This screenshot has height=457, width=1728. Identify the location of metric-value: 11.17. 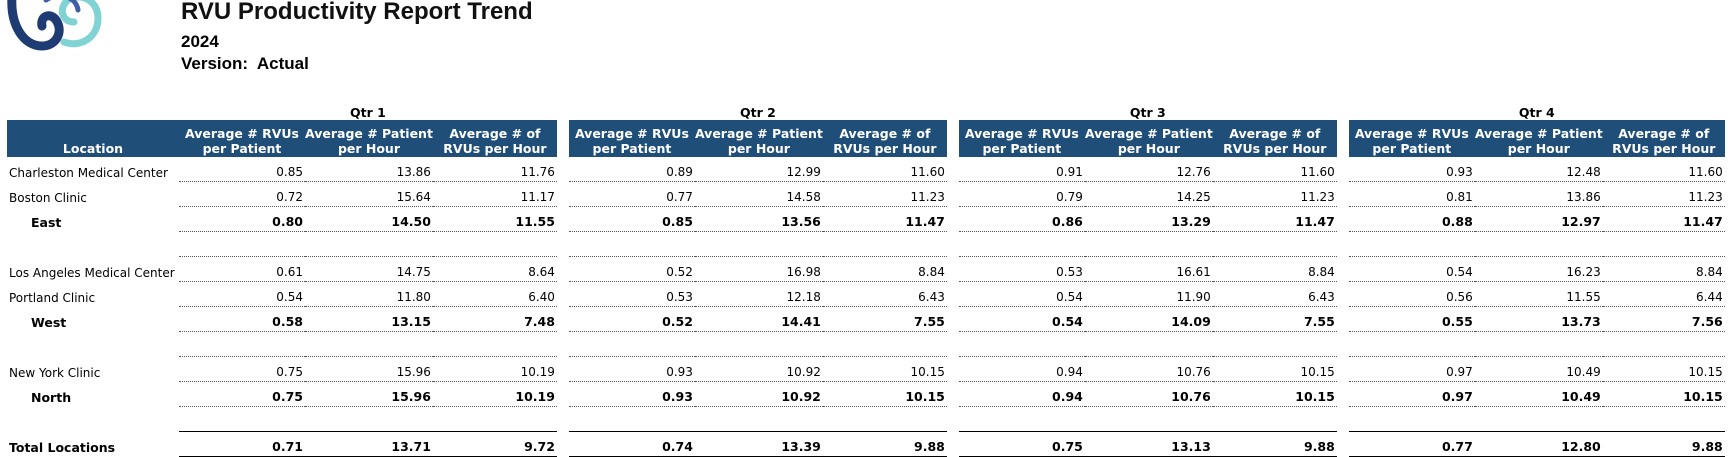
(494, 194).